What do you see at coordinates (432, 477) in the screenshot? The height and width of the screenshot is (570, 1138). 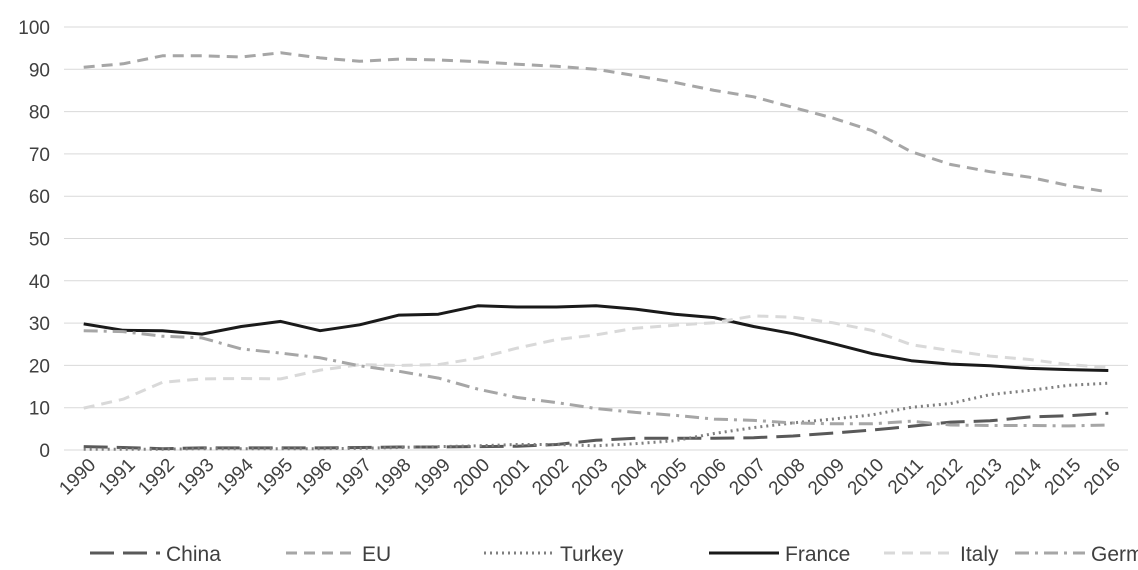 I see `x-tick-label: 1999` at bounding box center [432, 477].